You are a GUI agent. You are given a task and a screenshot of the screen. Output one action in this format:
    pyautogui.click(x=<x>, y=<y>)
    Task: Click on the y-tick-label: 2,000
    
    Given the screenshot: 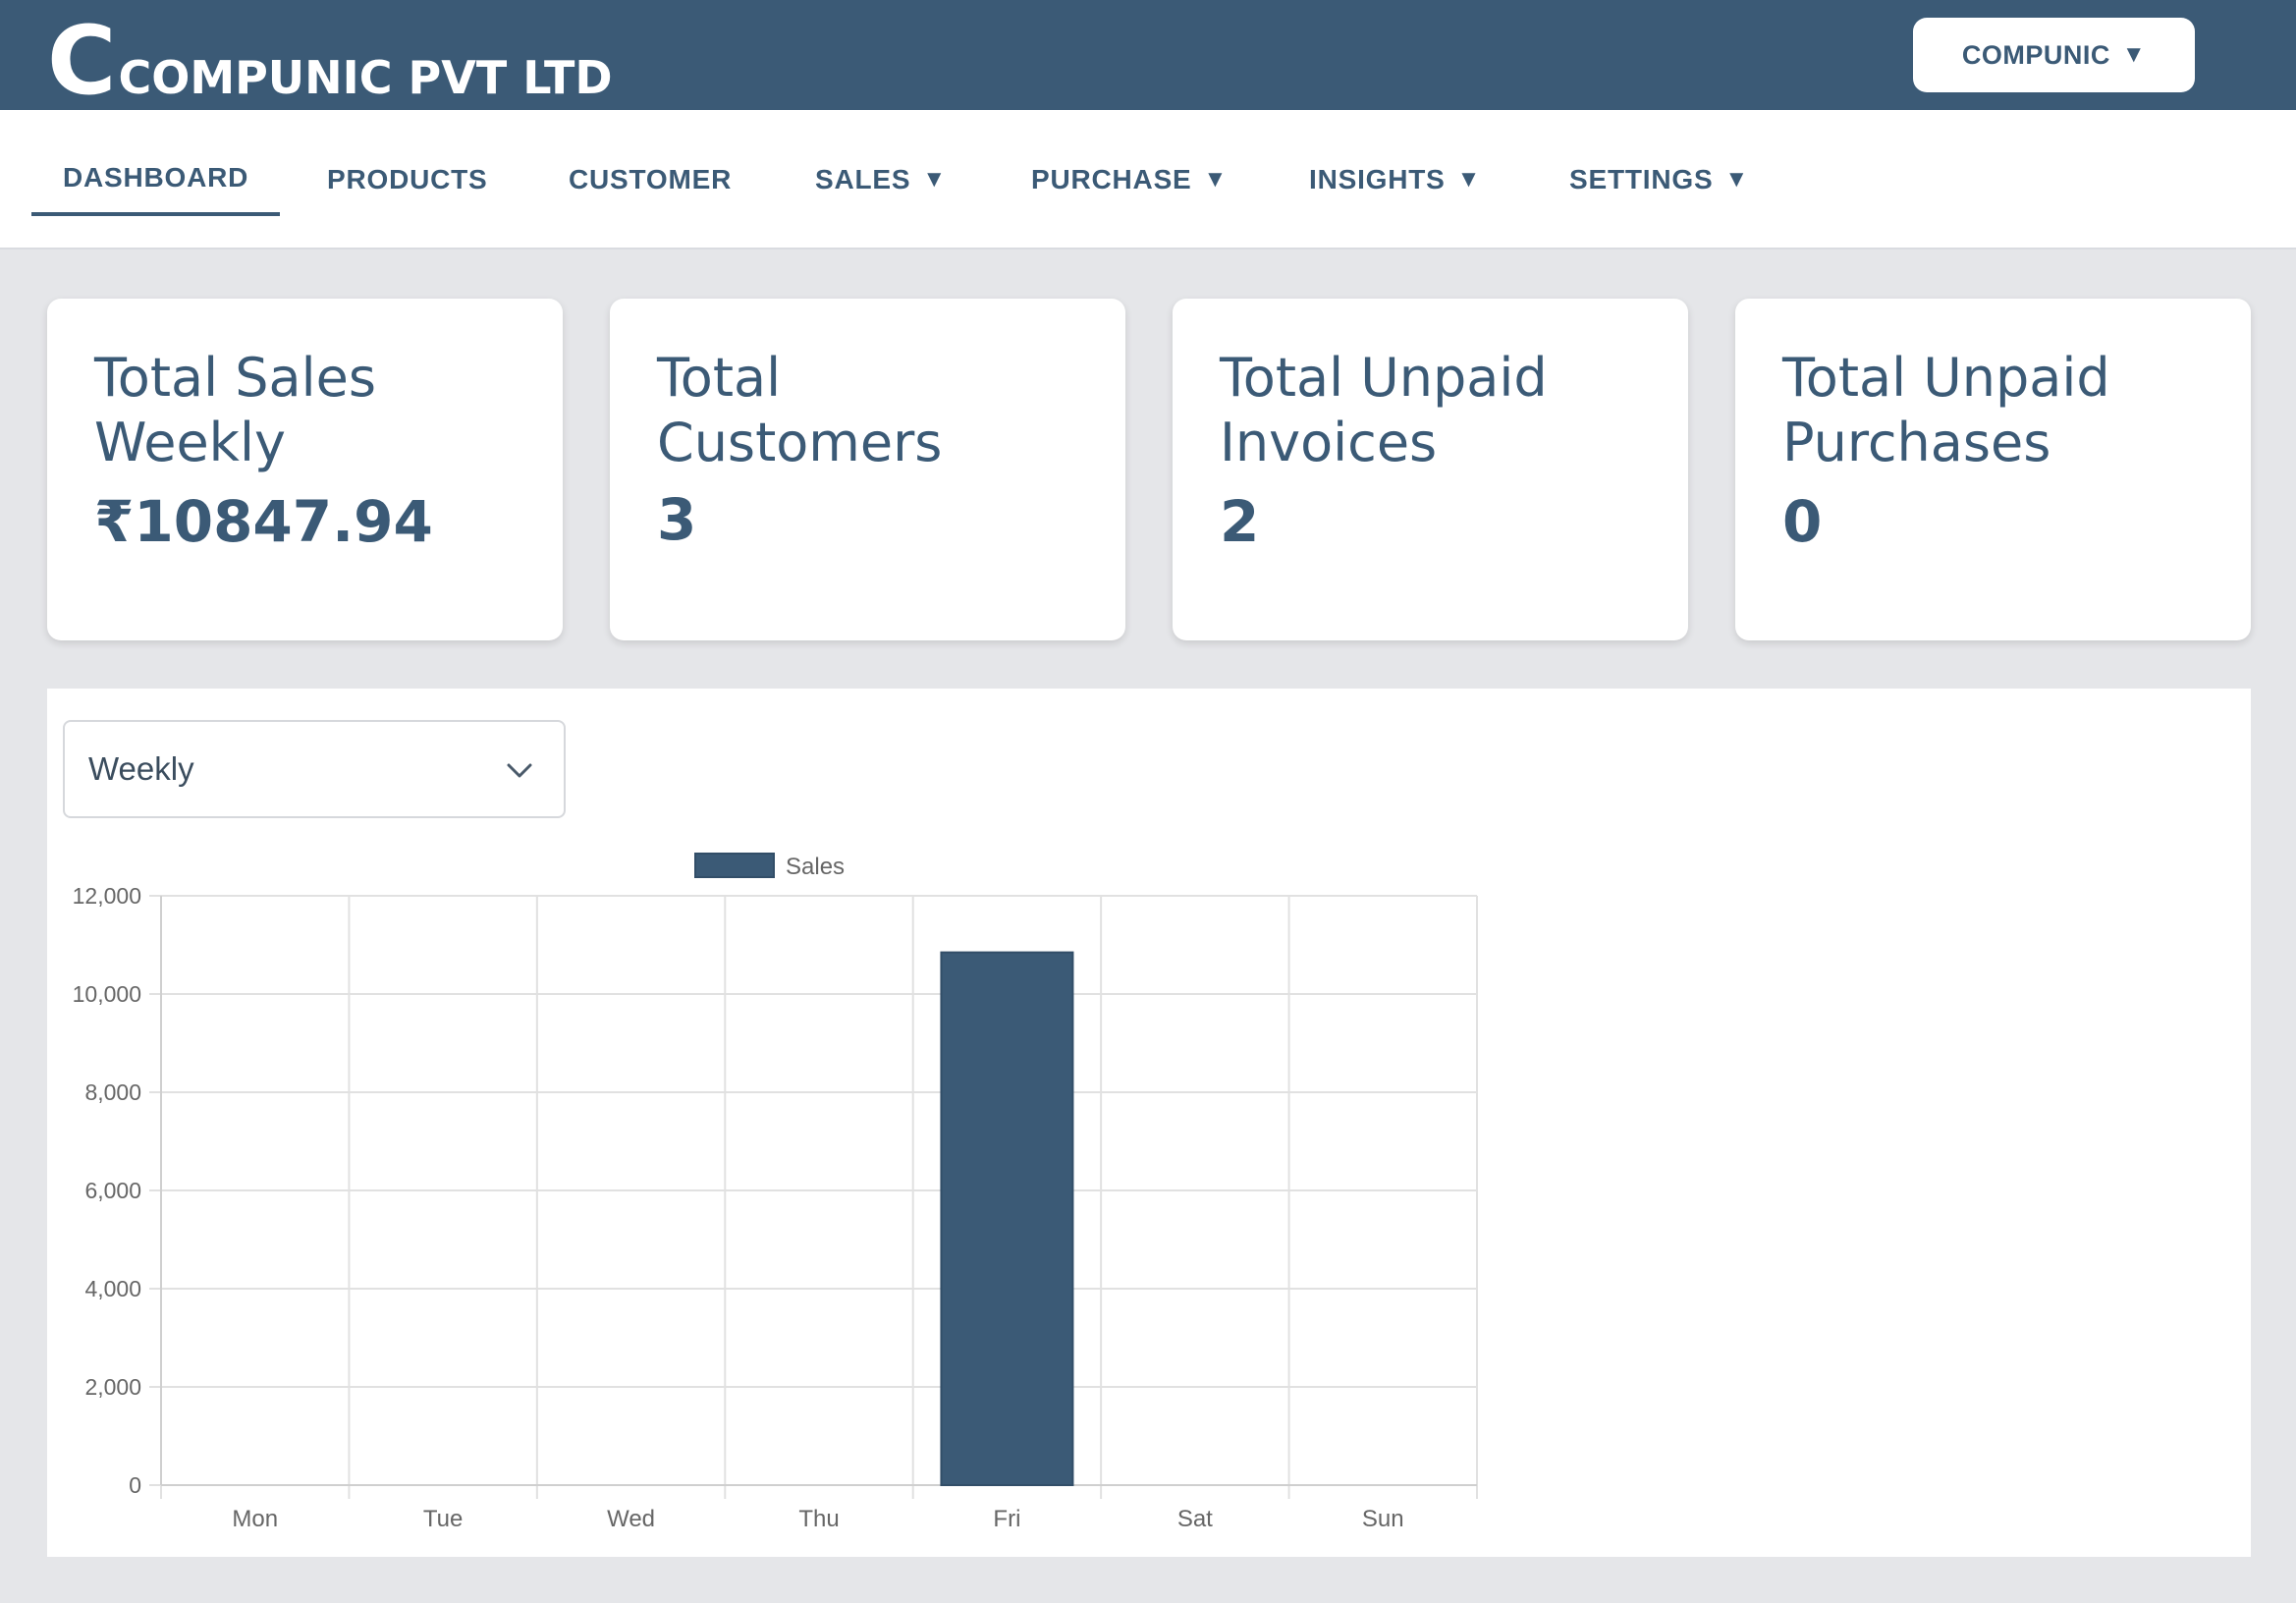 What is the action you would take?
    pyautogui.click(x=112, y=1387)
    